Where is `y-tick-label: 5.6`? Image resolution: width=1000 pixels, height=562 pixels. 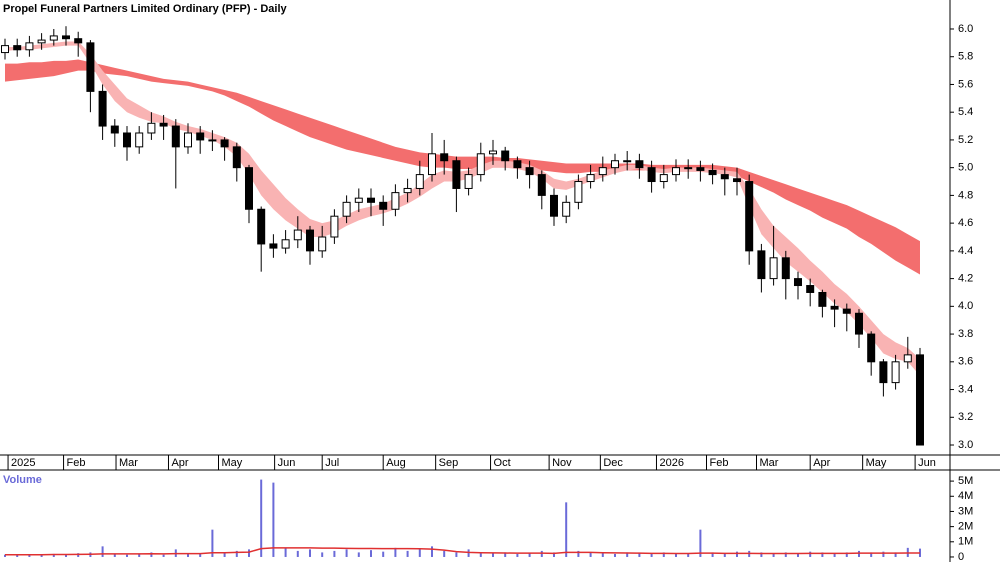
y-tick-label: 5.6 is located at coordinates (965, 84).